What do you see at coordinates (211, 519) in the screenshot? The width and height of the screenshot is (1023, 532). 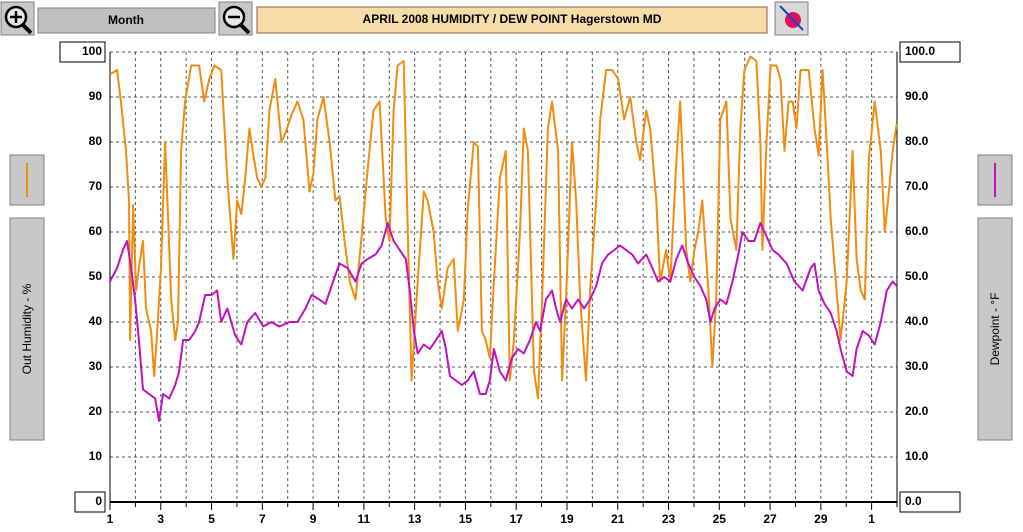 I see `x-tick-label: 5` at bounding box center [211, 519].